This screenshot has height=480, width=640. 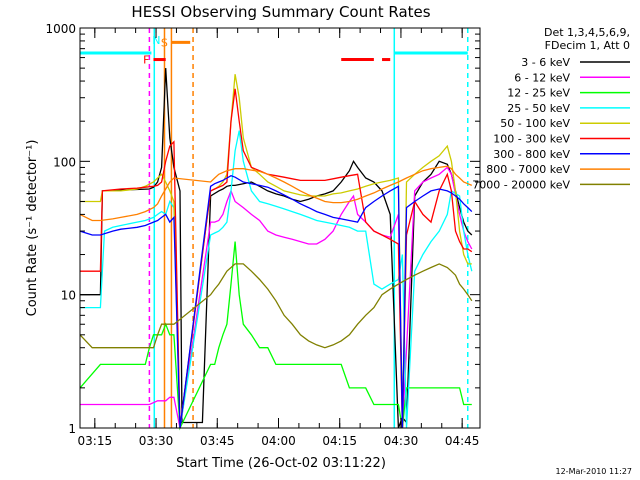 I want to click on x-tick-label: 04:30, so click(x=401, y=441).